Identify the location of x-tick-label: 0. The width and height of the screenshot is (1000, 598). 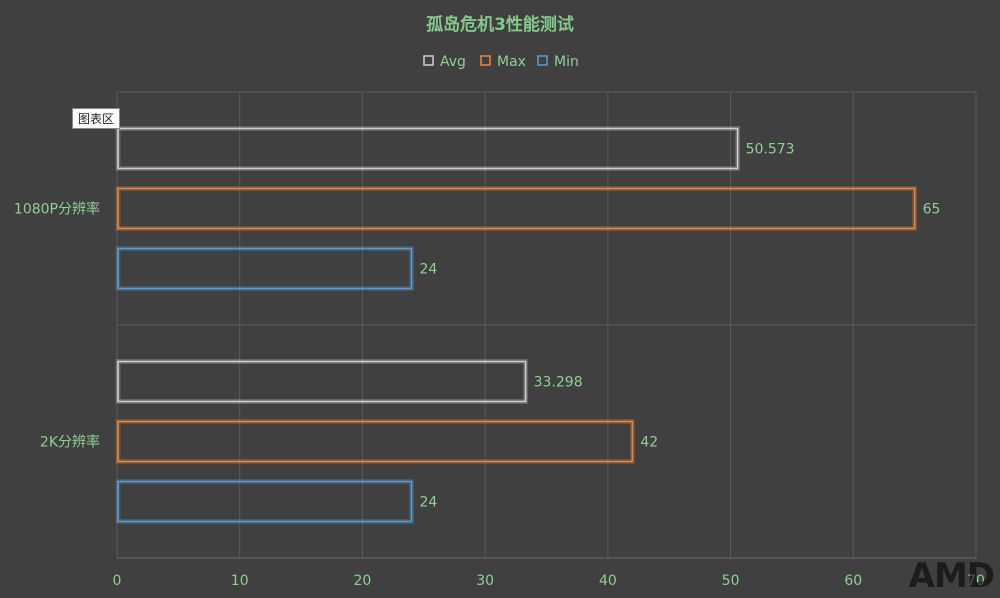
(117, 581).